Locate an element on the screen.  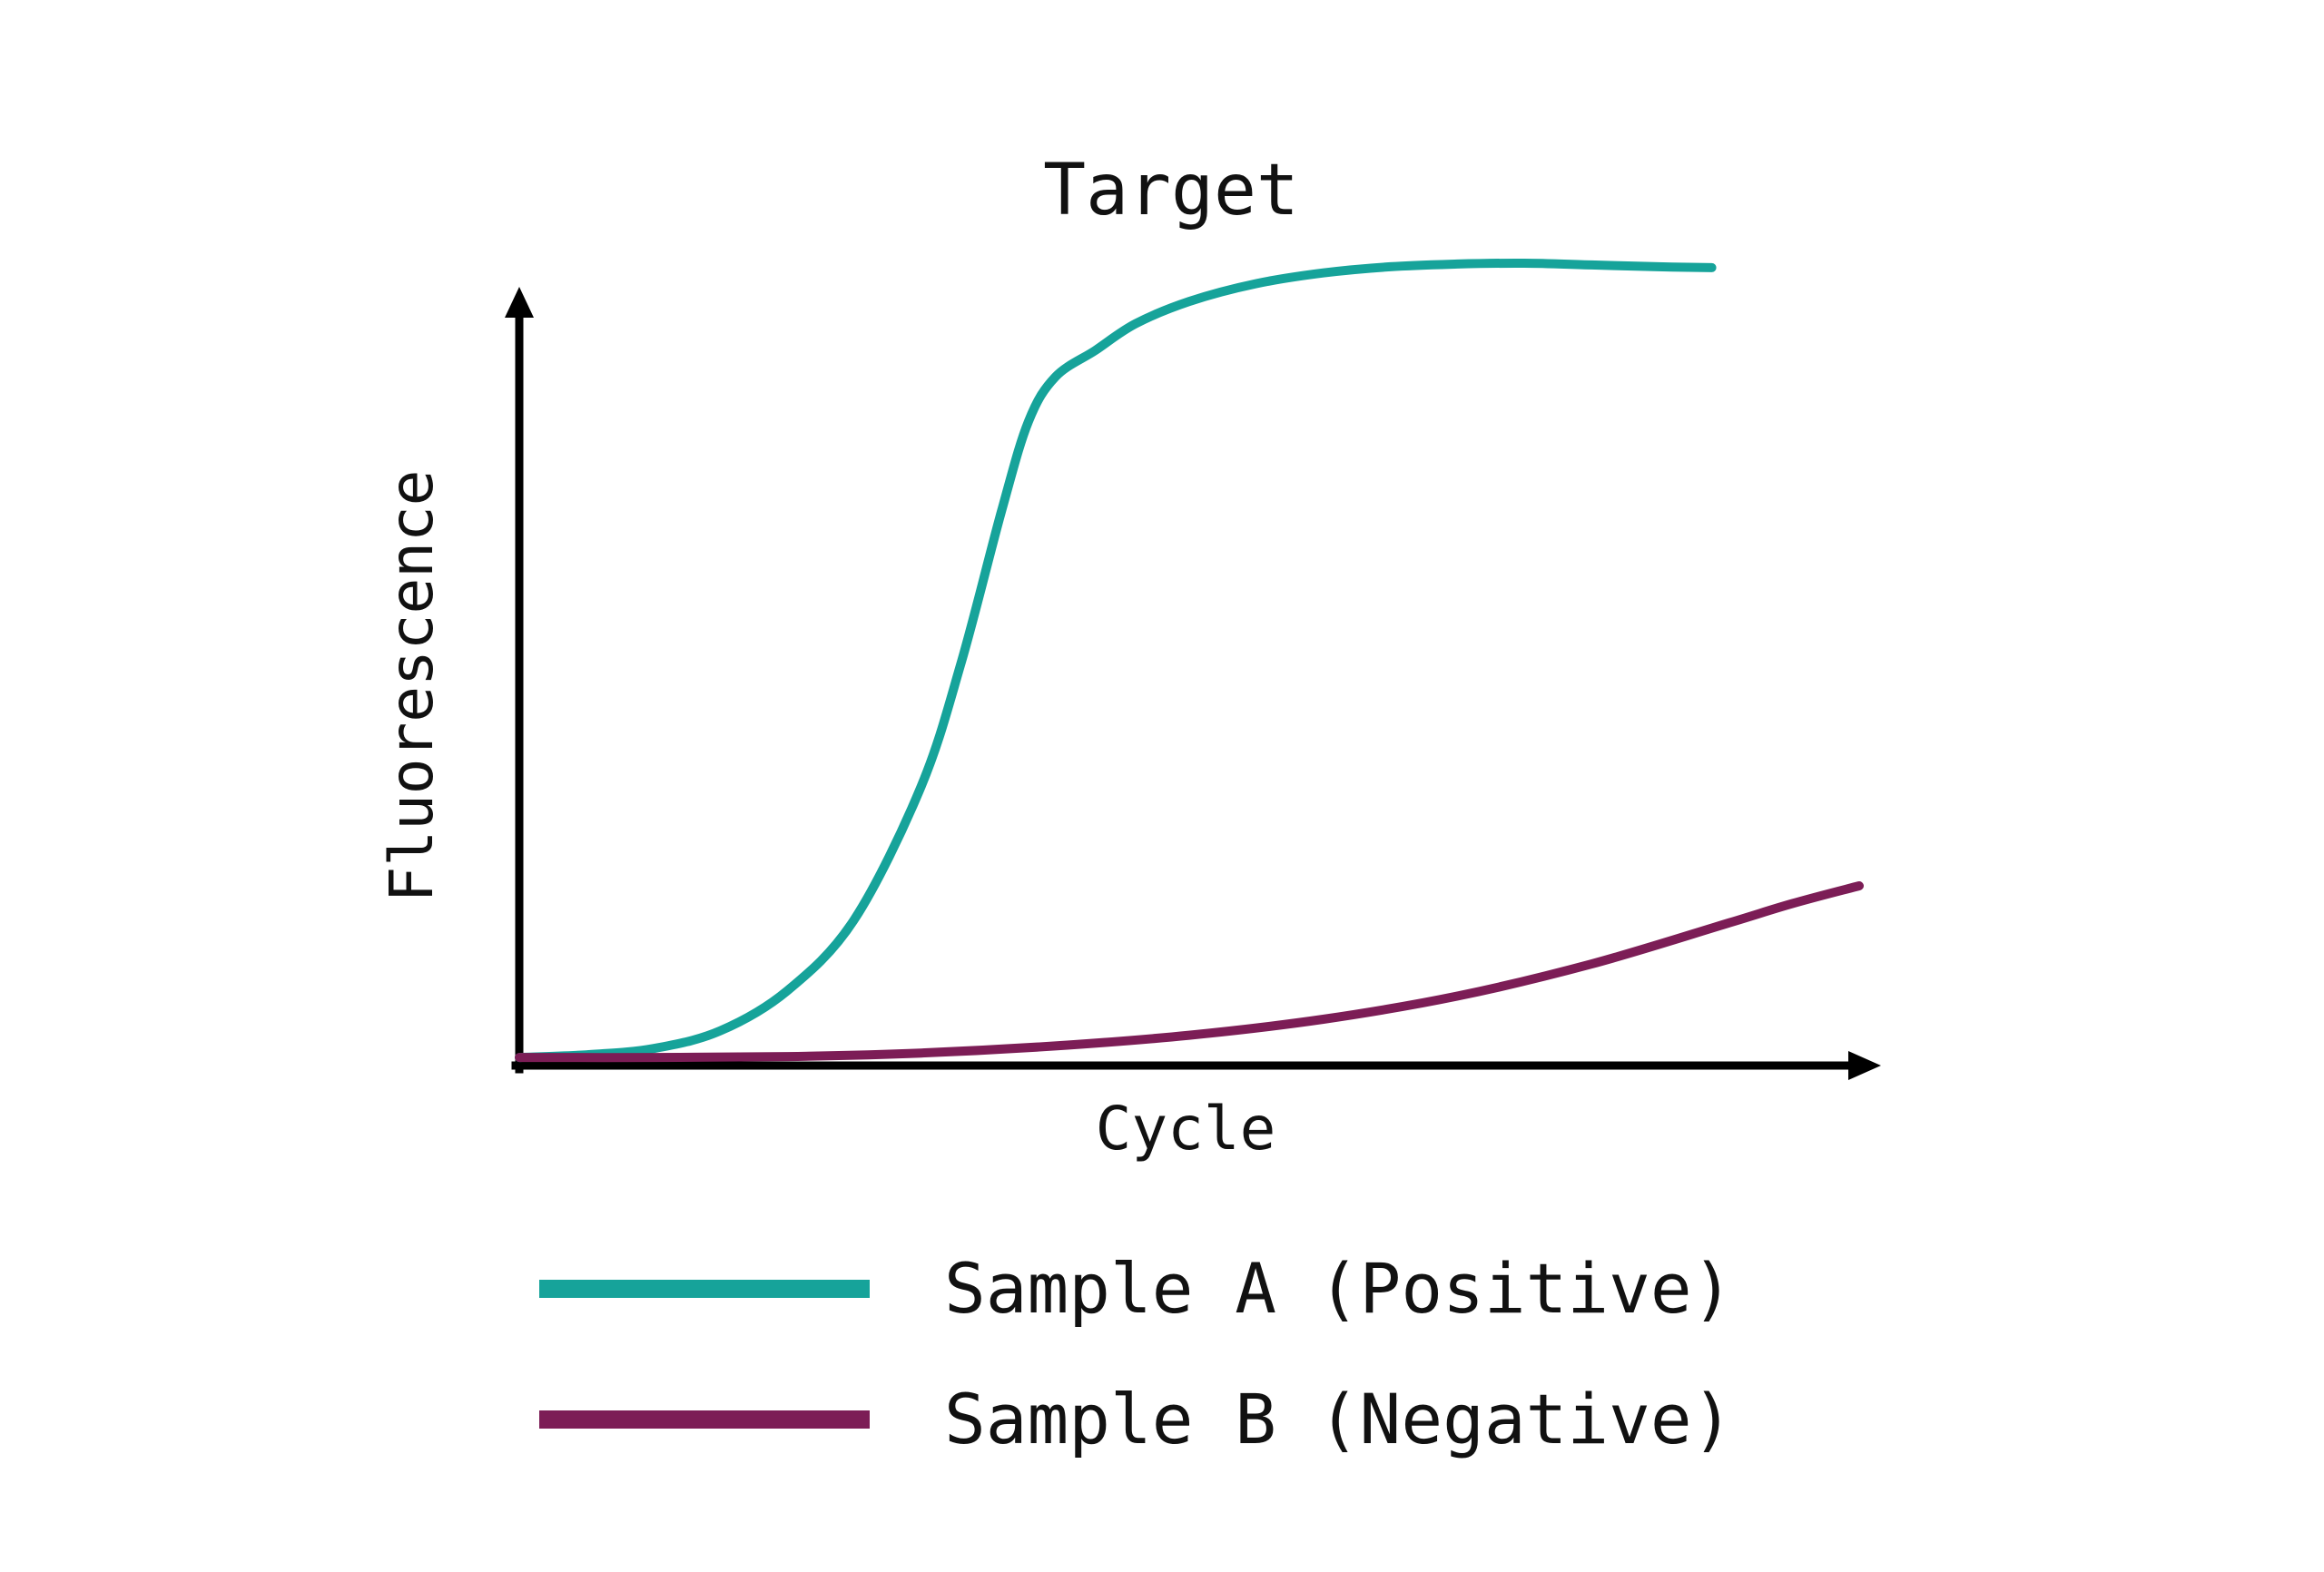
legend-label-sample-a: Sample A (Positive) is located at coordinates (1338, 1288).